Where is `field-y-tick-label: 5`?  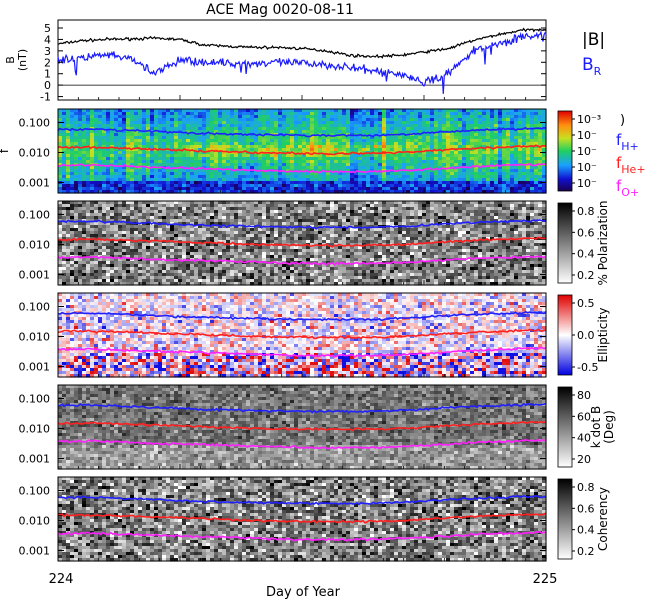
field-y-tick-label: 5 is located at coordinates (47, 28).